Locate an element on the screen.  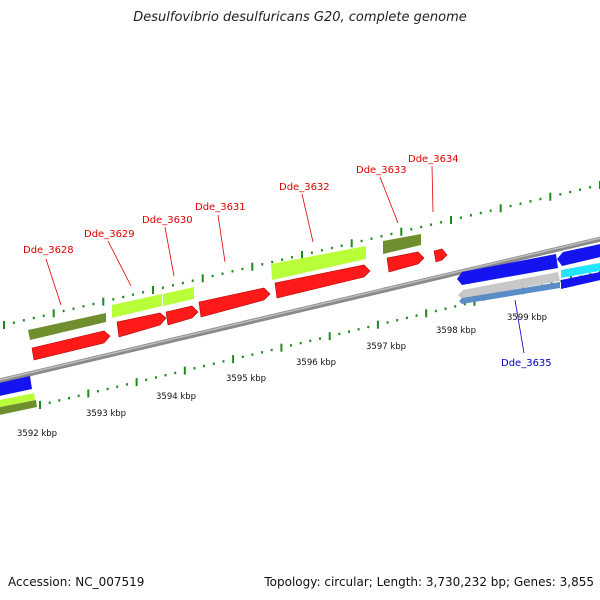
gene-label-dde-3632: Dde_3632 is located at coordinates (304, 187).